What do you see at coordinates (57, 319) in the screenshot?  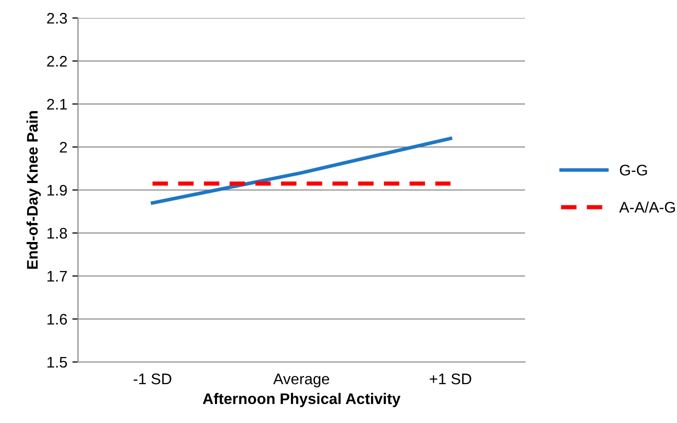 I see `y-tick-label: 1.6` at bounding box center [57, 319].